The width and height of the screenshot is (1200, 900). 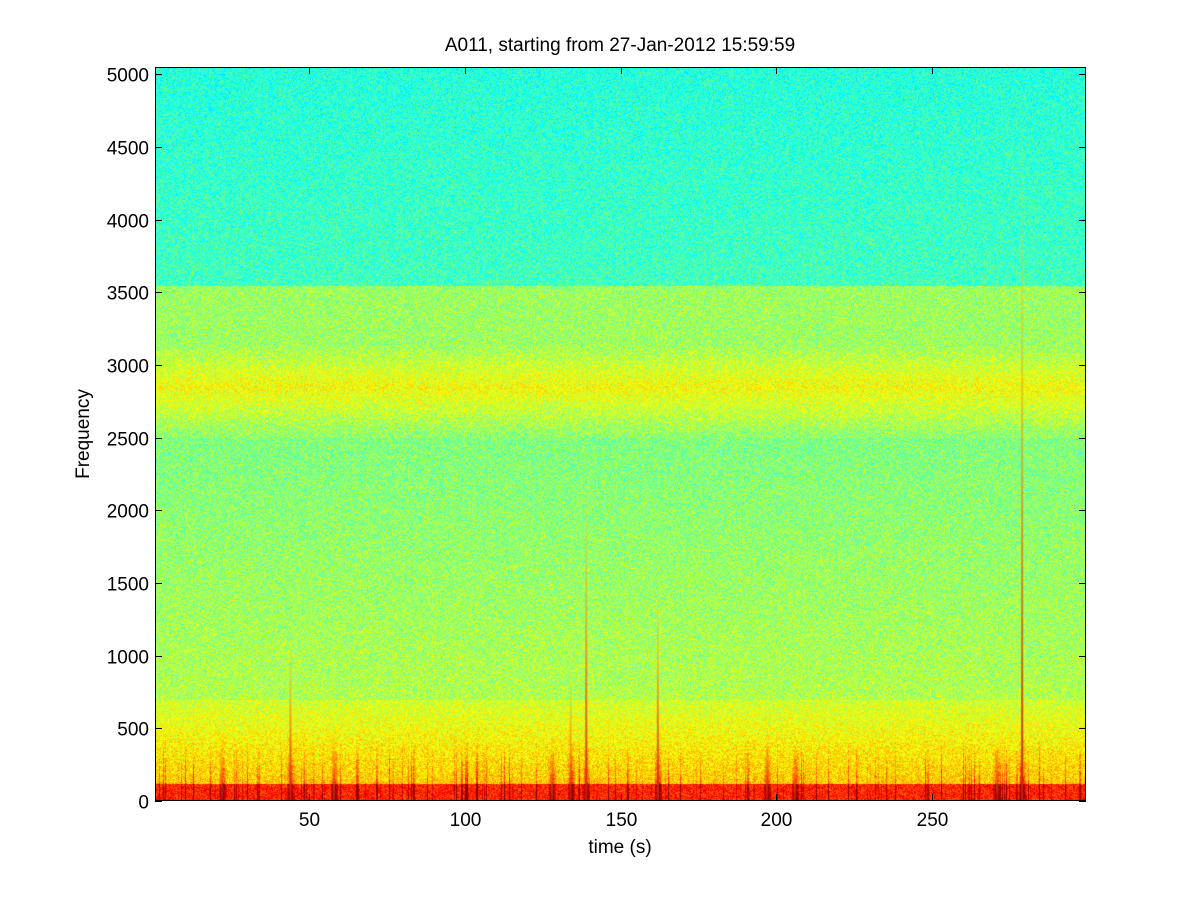 What do you see at coordinates (619, 847) in the screenshot?
I see `x-axis-label: time (s)` at bounding box center [619, 847].